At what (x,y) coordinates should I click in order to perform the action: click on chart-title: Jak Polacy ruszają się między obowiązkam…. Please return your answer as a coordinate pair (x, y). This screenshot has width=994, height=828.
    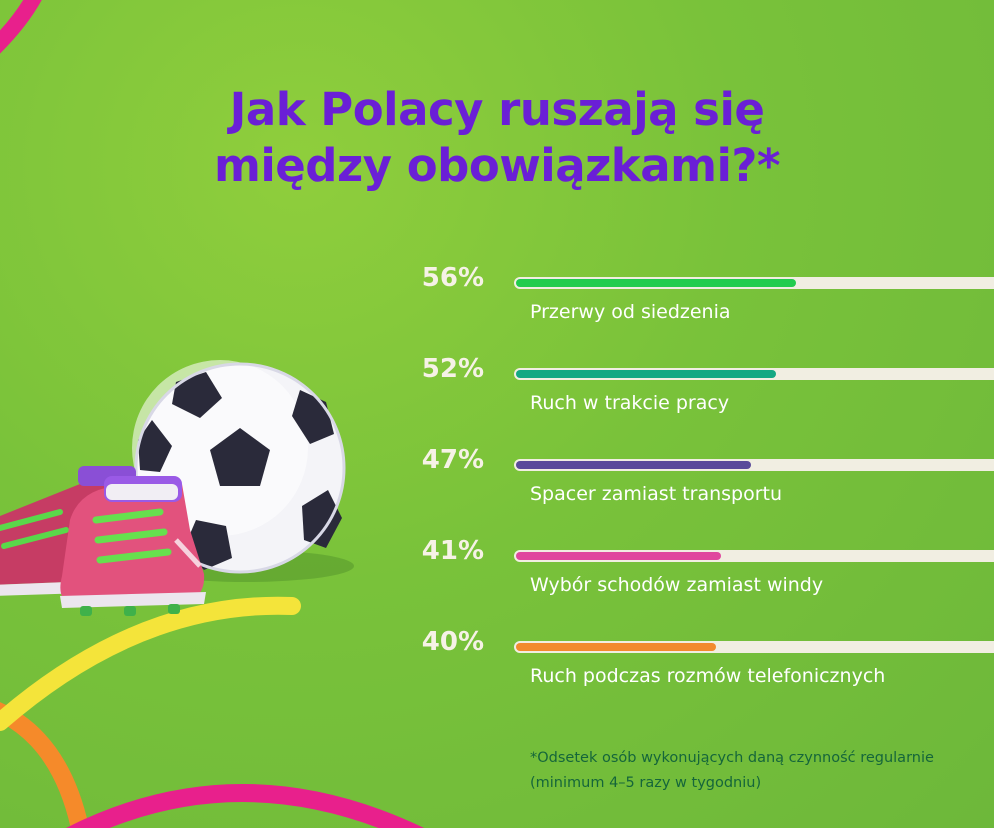
    Looking at the image, I should click on (497, 138).